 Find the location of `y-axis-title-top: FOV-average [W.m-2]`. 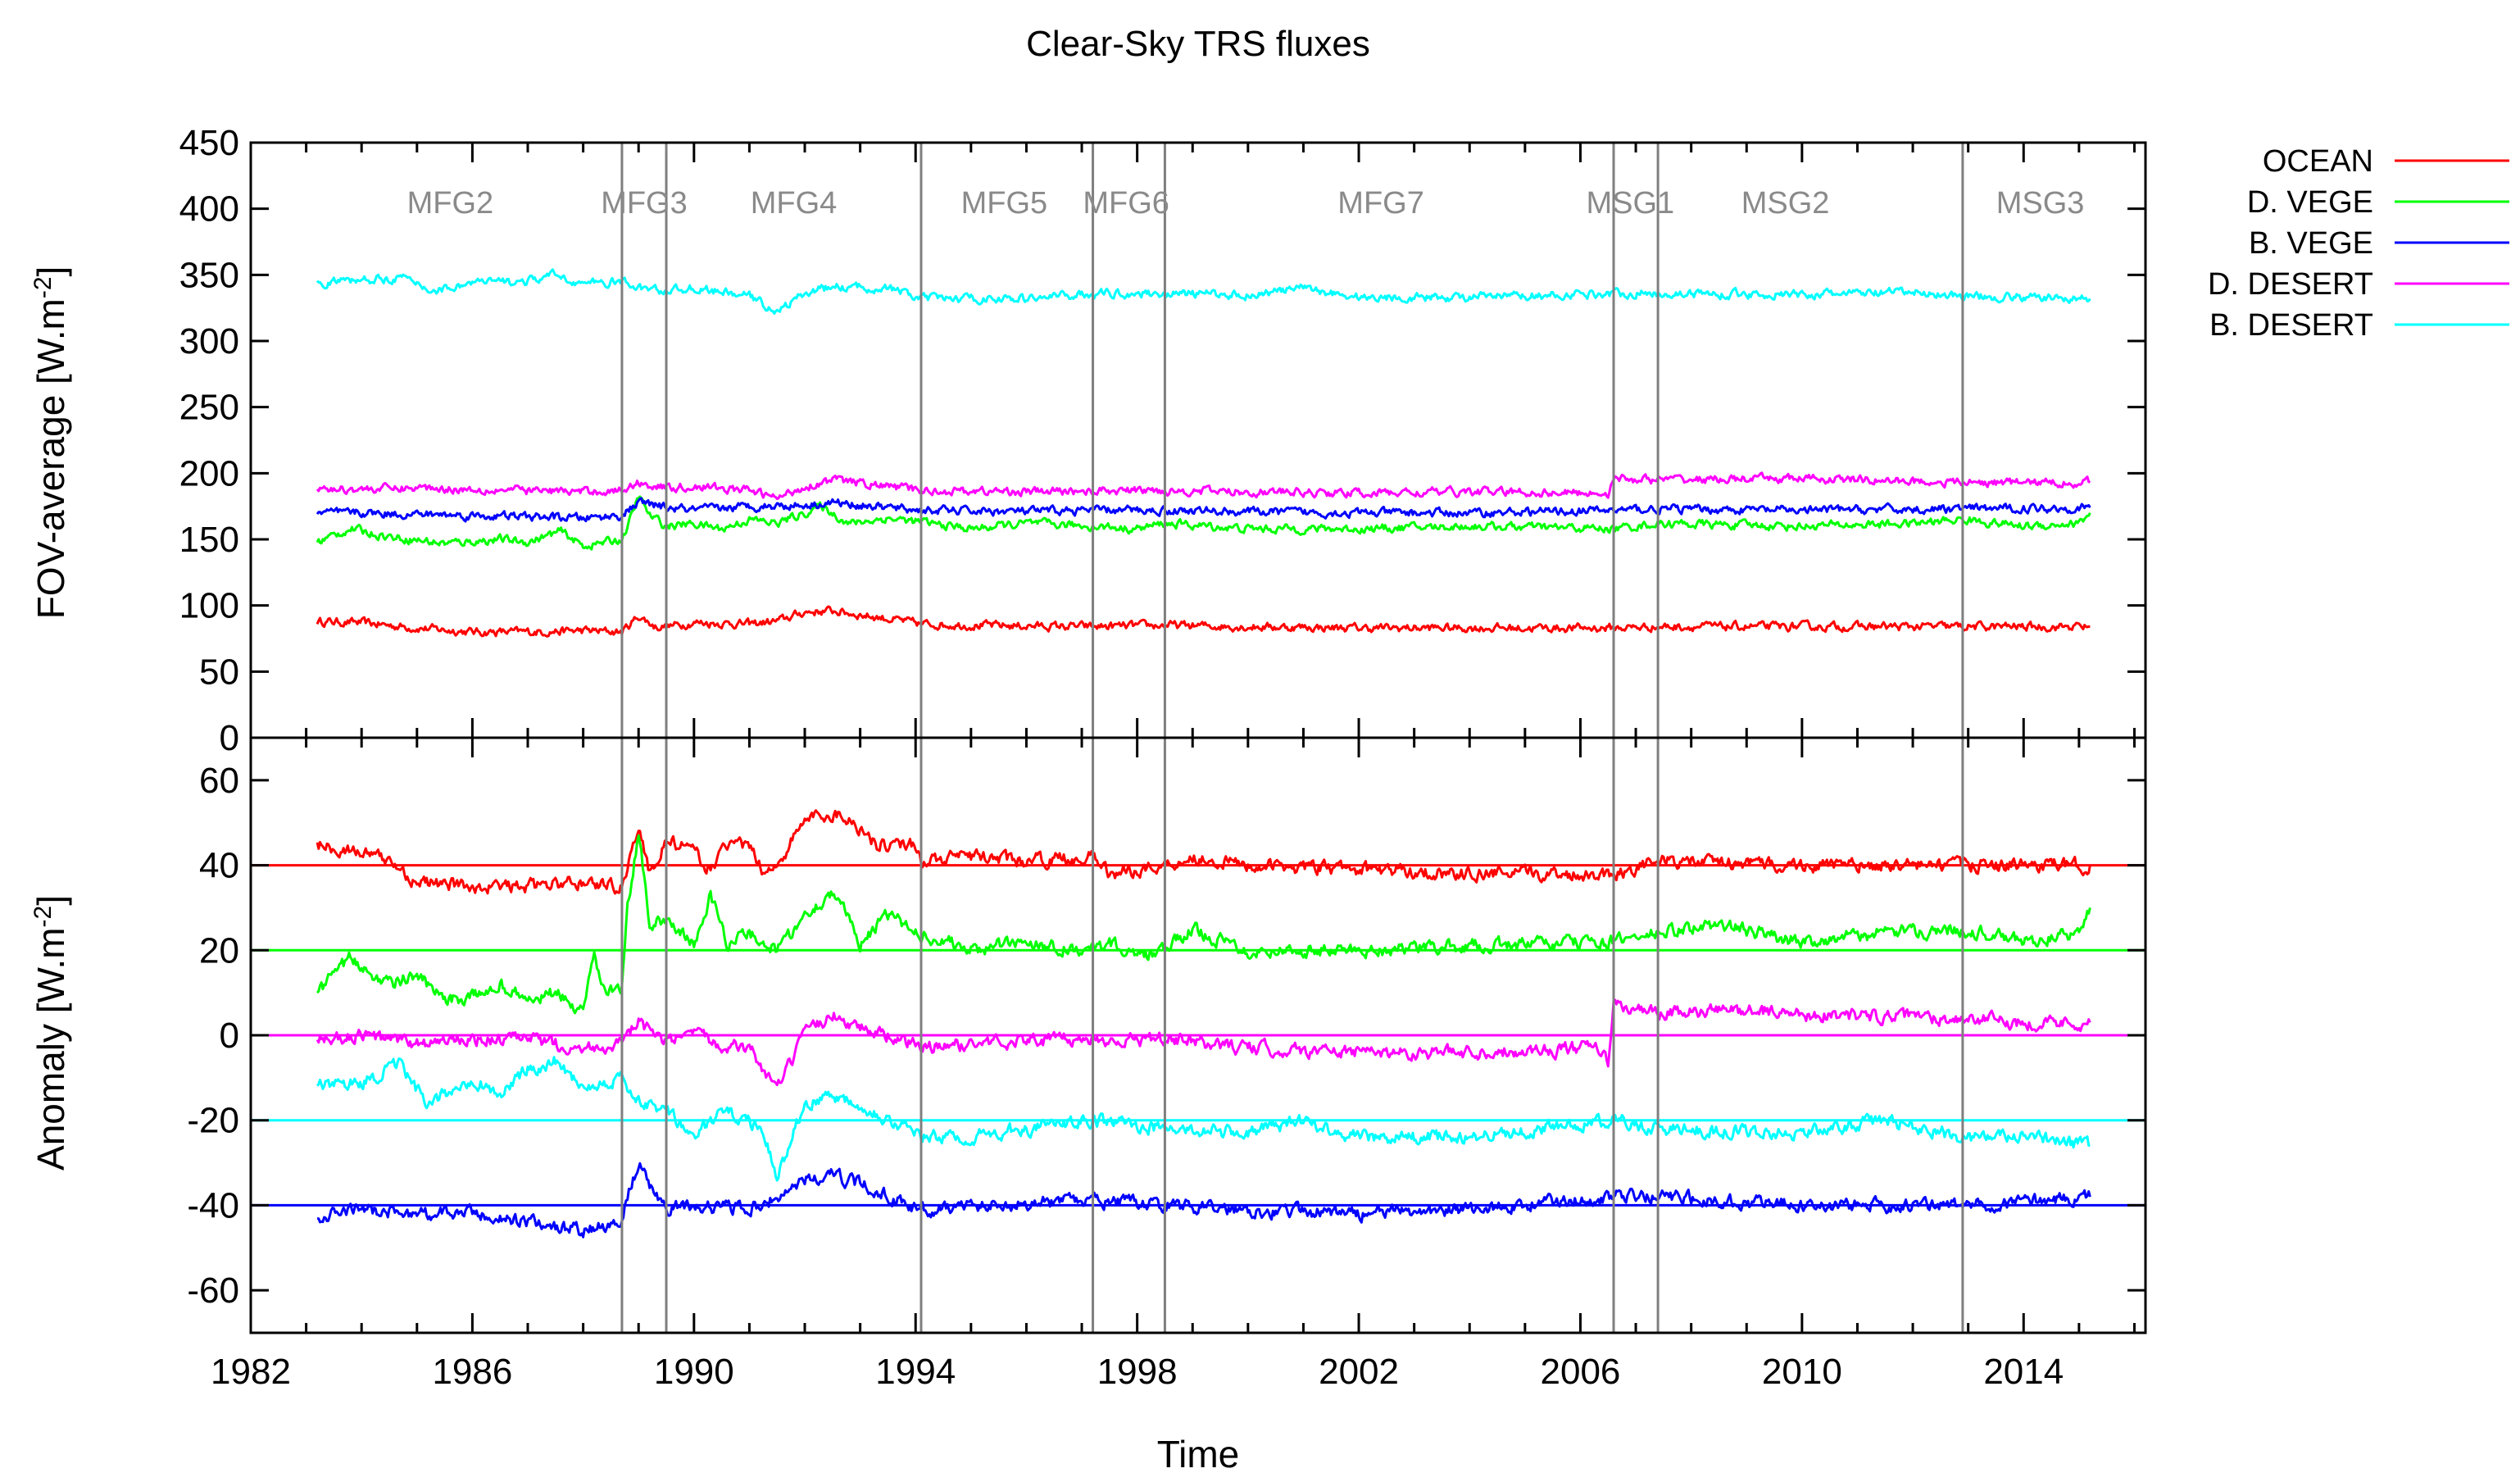

y-axis-title-top: FOV-average [W.m-2] is located at coordinates (51, 443).